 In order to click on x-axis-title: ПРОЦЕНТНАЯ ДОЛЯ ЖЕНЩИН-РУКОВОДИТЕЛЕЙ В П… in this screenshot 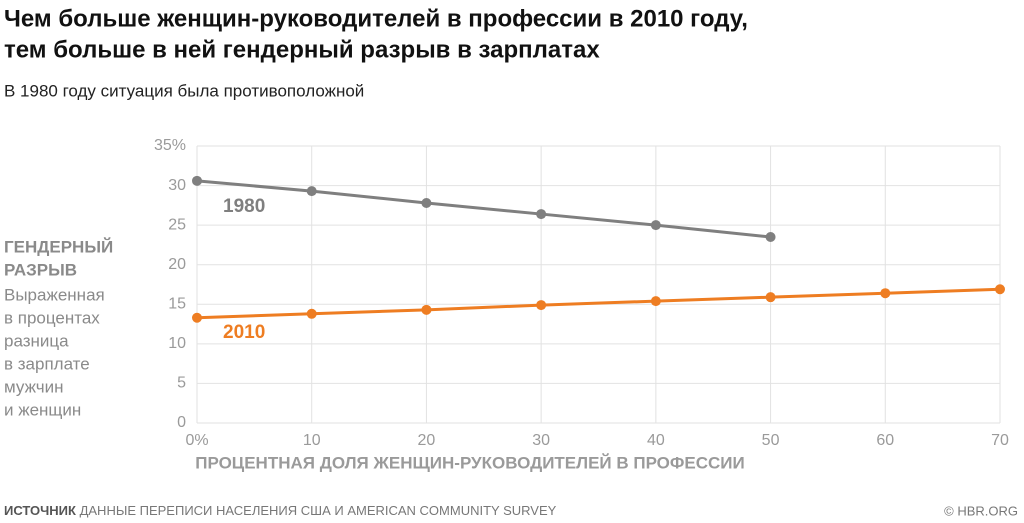, I will do `click(470, 462)`.